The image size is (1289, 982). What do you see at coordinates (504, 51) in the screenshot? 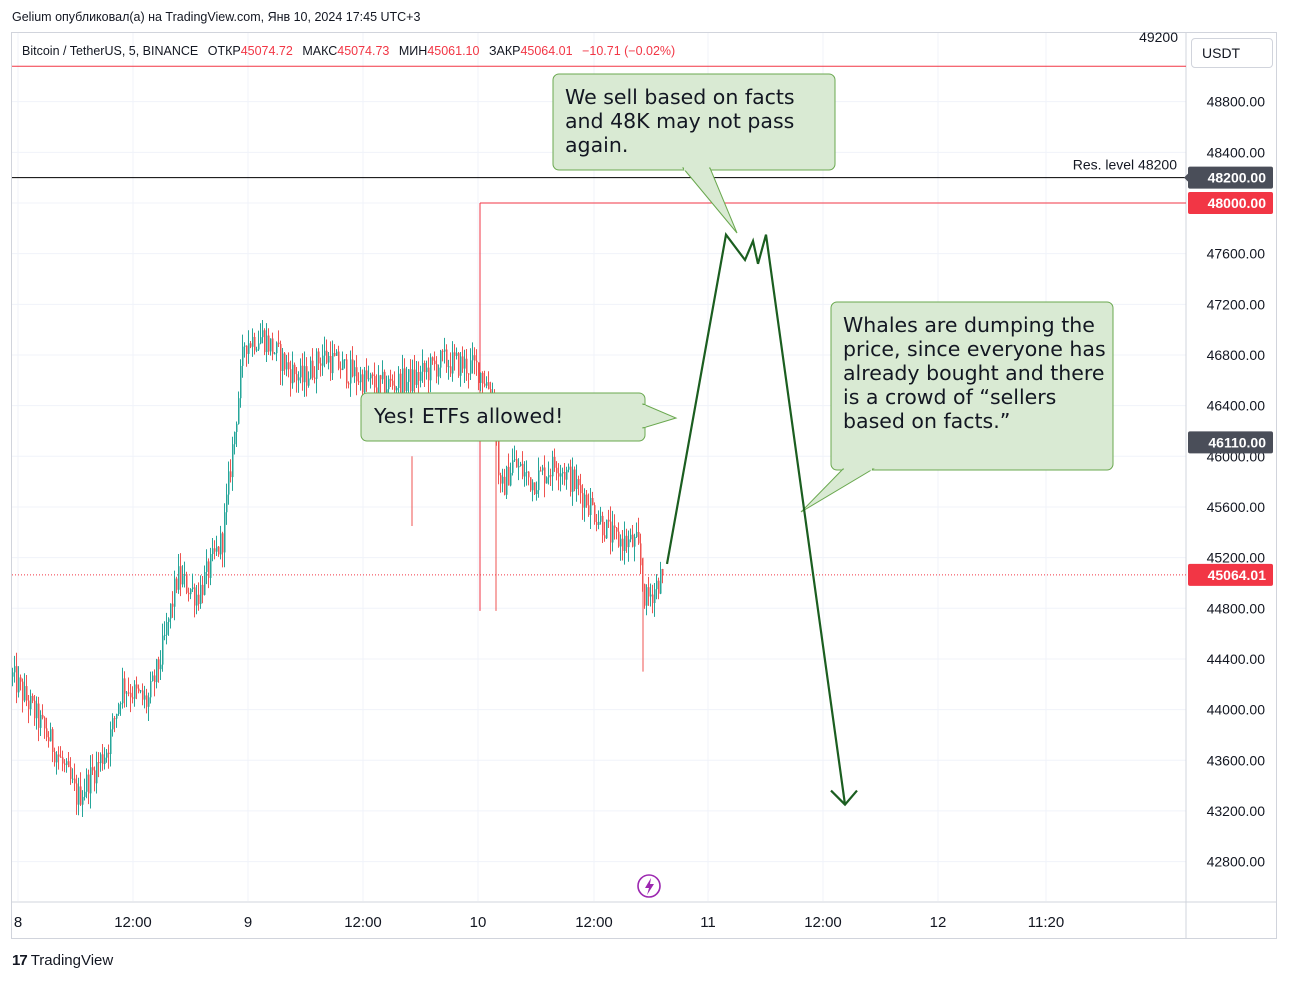
I see `legend-close-label: ЗАКР` at bounding box center [504, 51].